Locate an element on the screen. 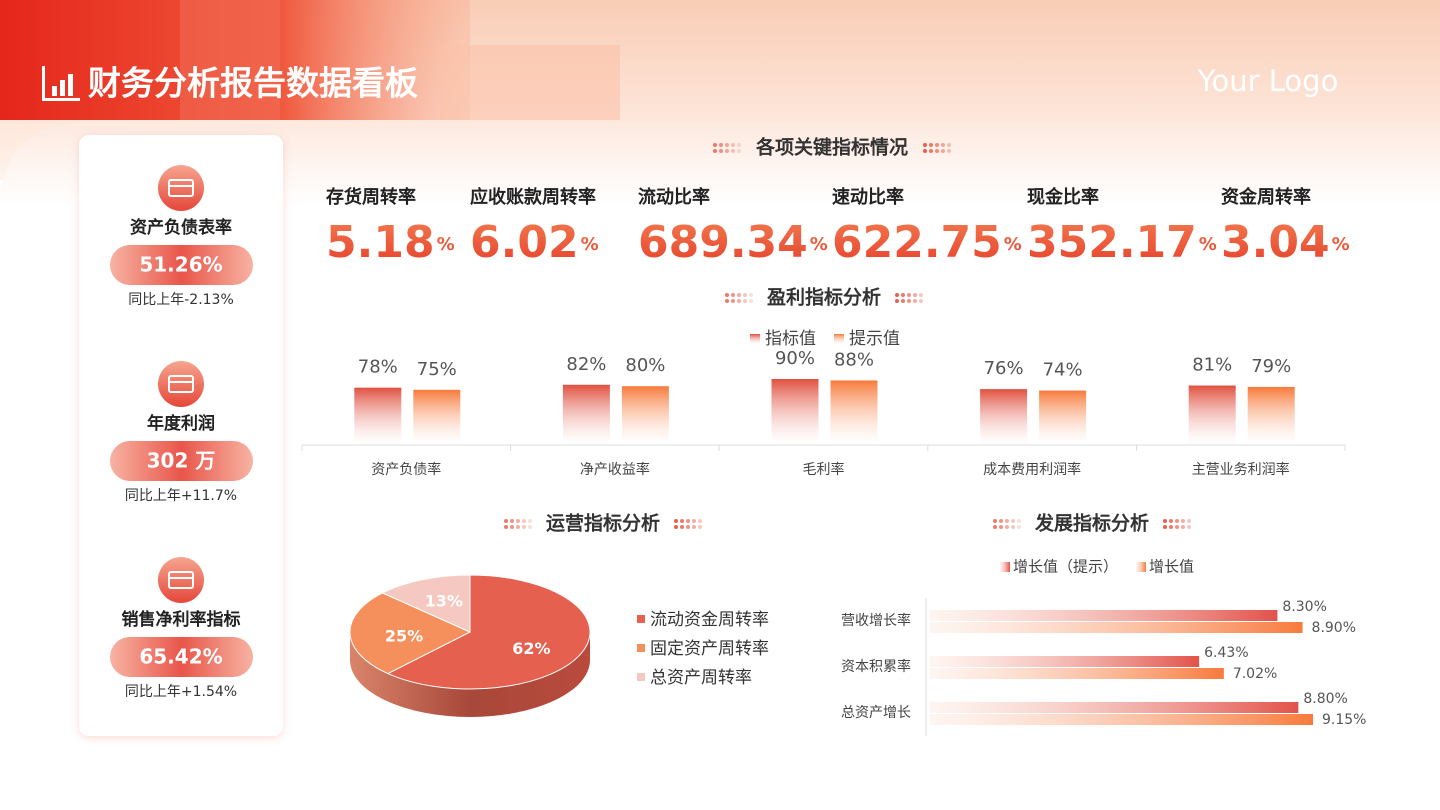  value-label: 75% is located at coordinates (437, 369).